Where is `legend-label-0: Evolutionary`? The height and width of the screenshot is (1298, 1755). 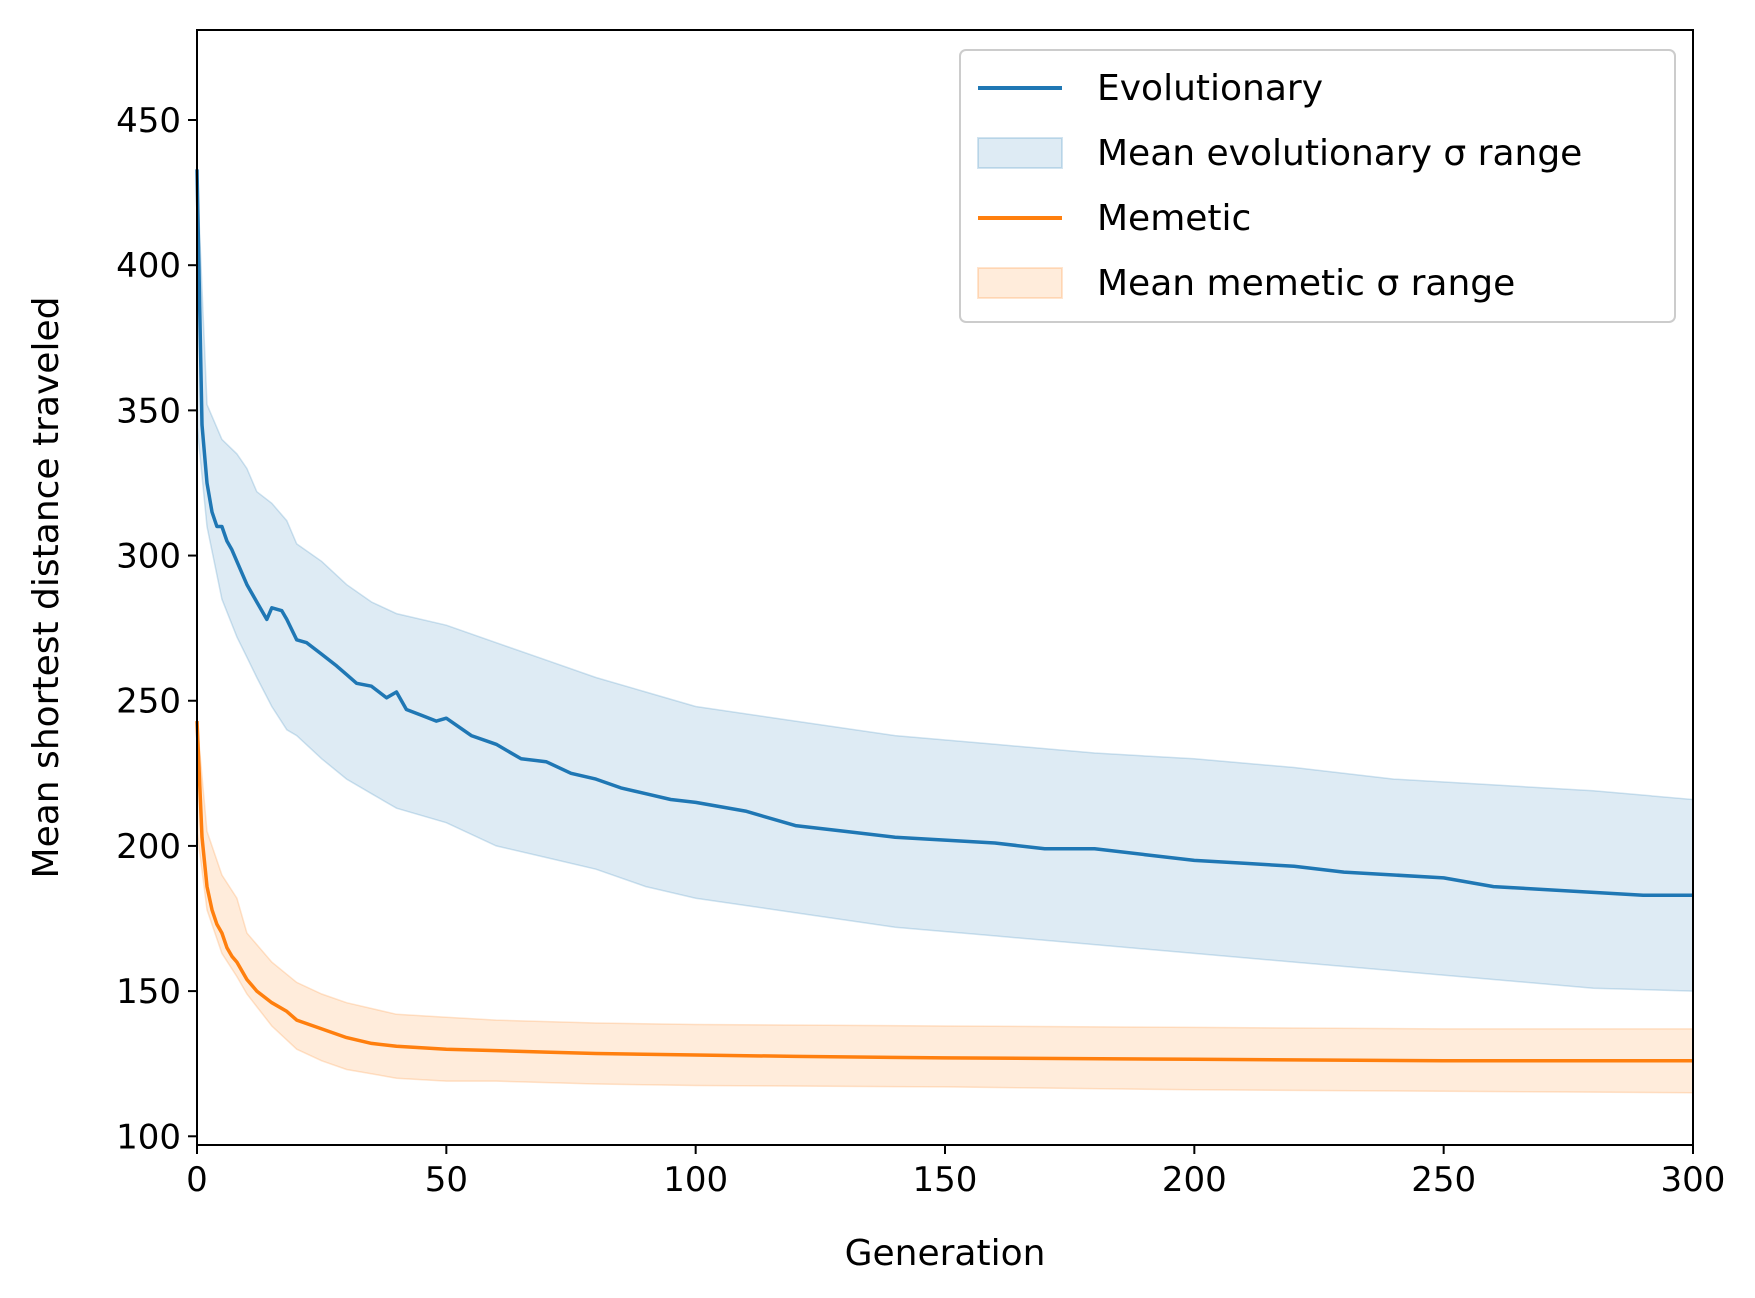 legend-label-0: Evolutionary is located at coordinates (1210, 88).